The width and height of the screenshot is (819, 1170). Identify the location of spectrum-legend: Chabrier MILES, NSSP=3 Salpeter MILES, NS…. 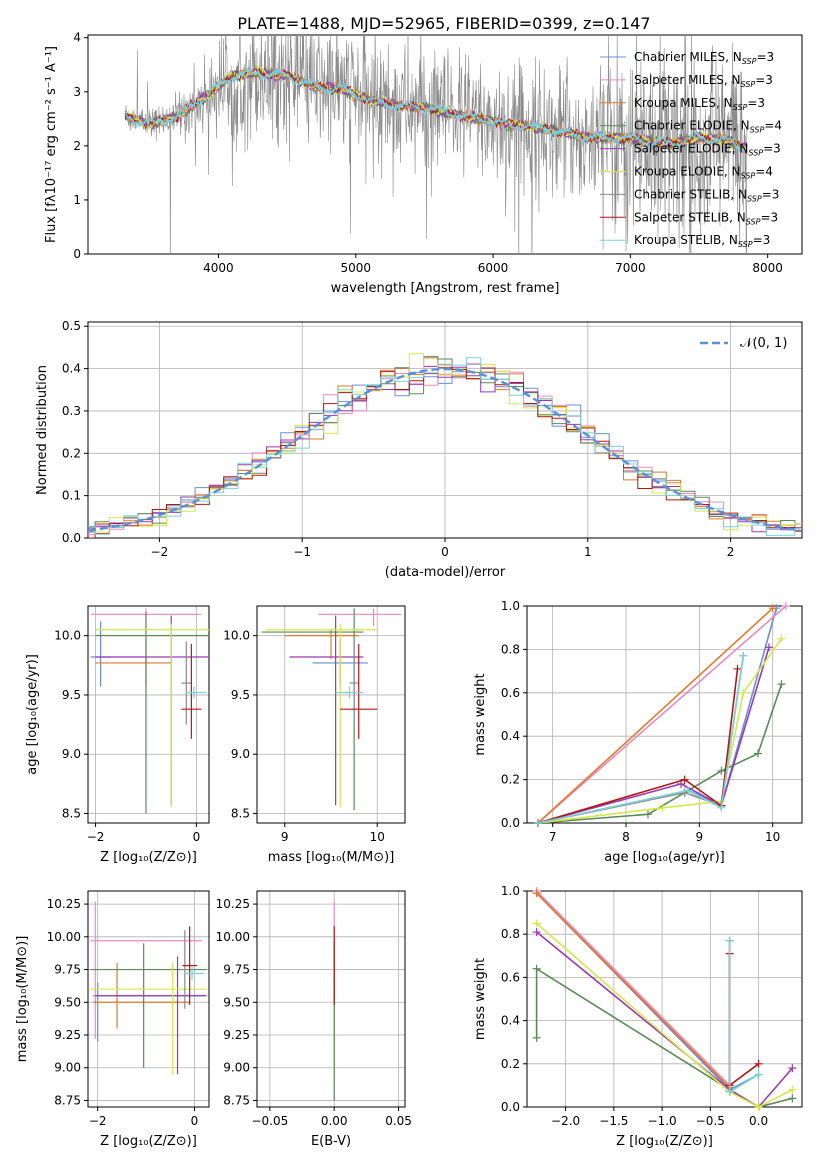
(691, 149).